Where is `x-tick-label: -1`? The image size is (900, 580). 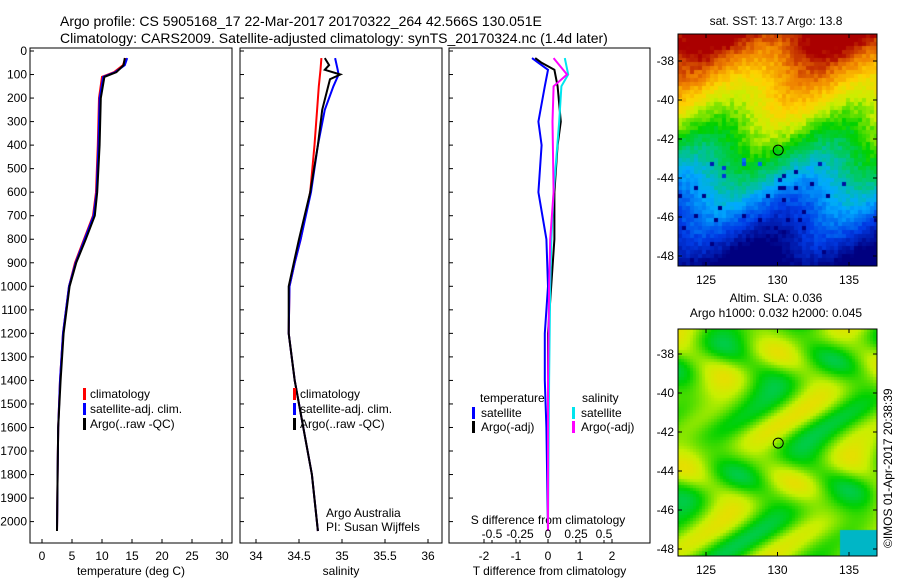 x-tick-label: -1 is located at coordinates (516, 556).